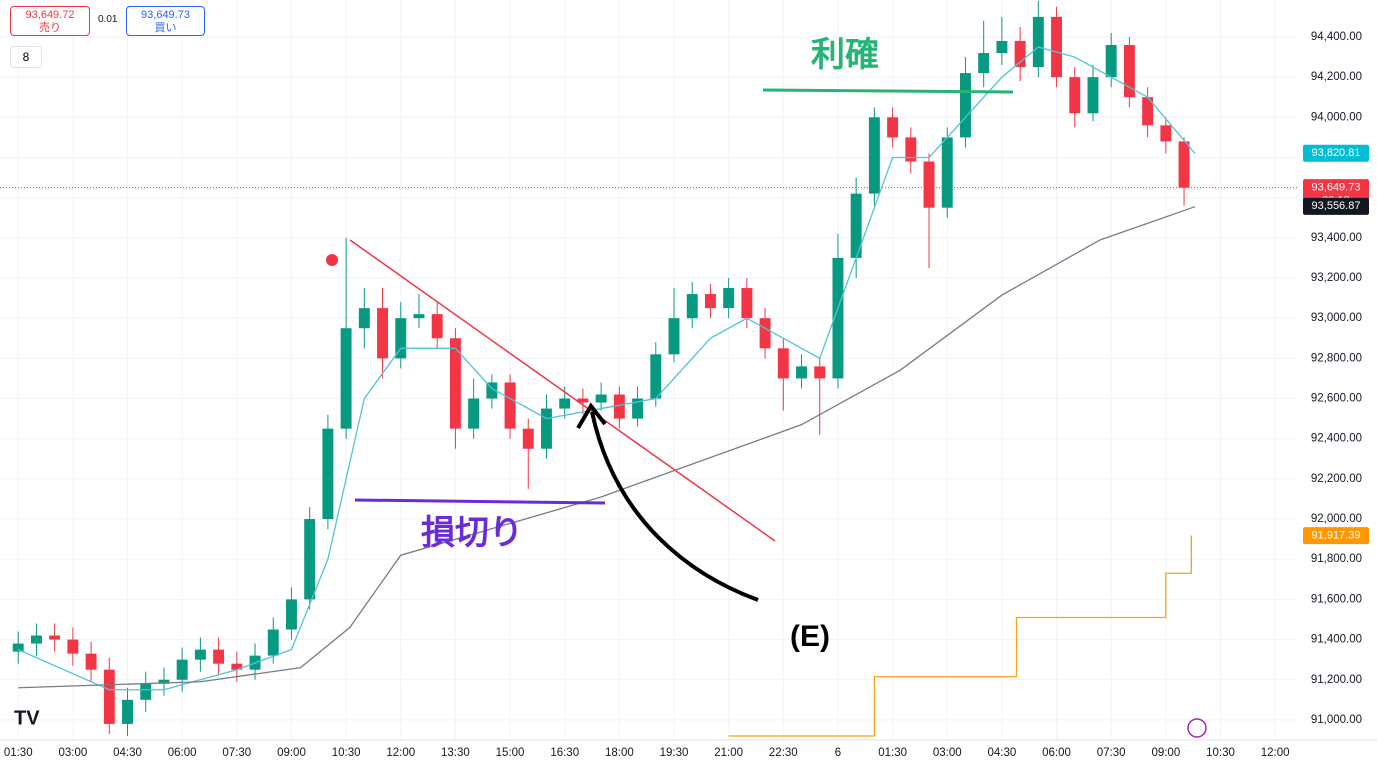 This screenshot has width=1377, height=767. Describe the element at coordinates (1336, 479) in the screenshot. I see `y-tick-label: 92,200.00` at that location.